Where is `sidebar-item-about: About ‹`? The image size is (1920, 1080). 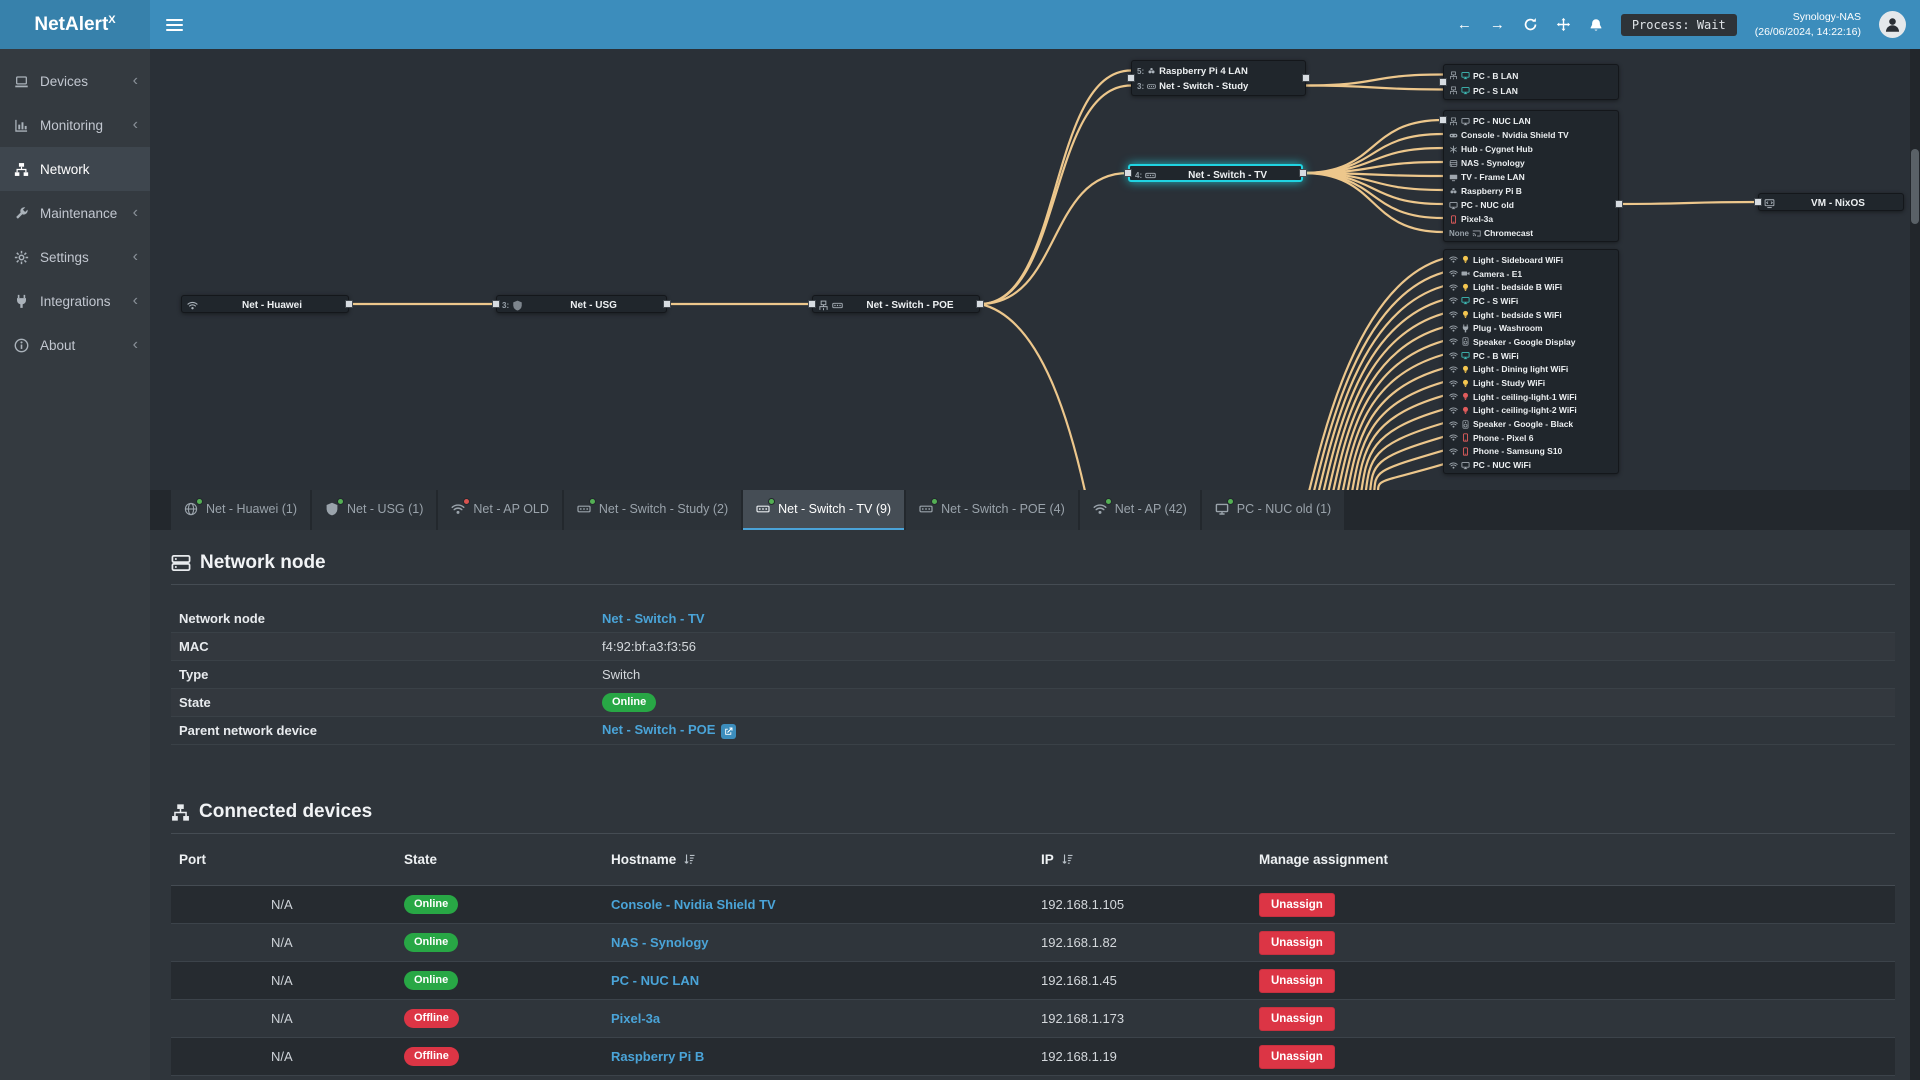 sidebar-item-about: About ‹ is located at coordinates (75, 345).